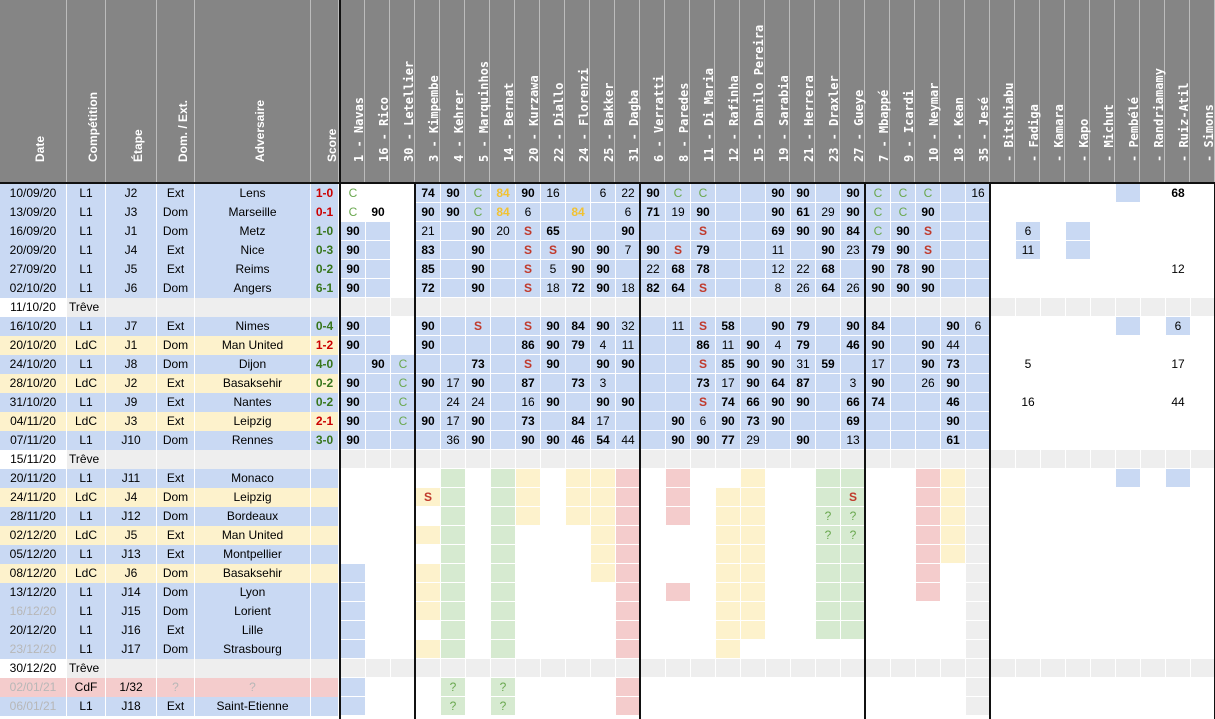 The height and width of the screenshot is (719, 1215). I want to click on cell-etape: J16, so click(131, 630).